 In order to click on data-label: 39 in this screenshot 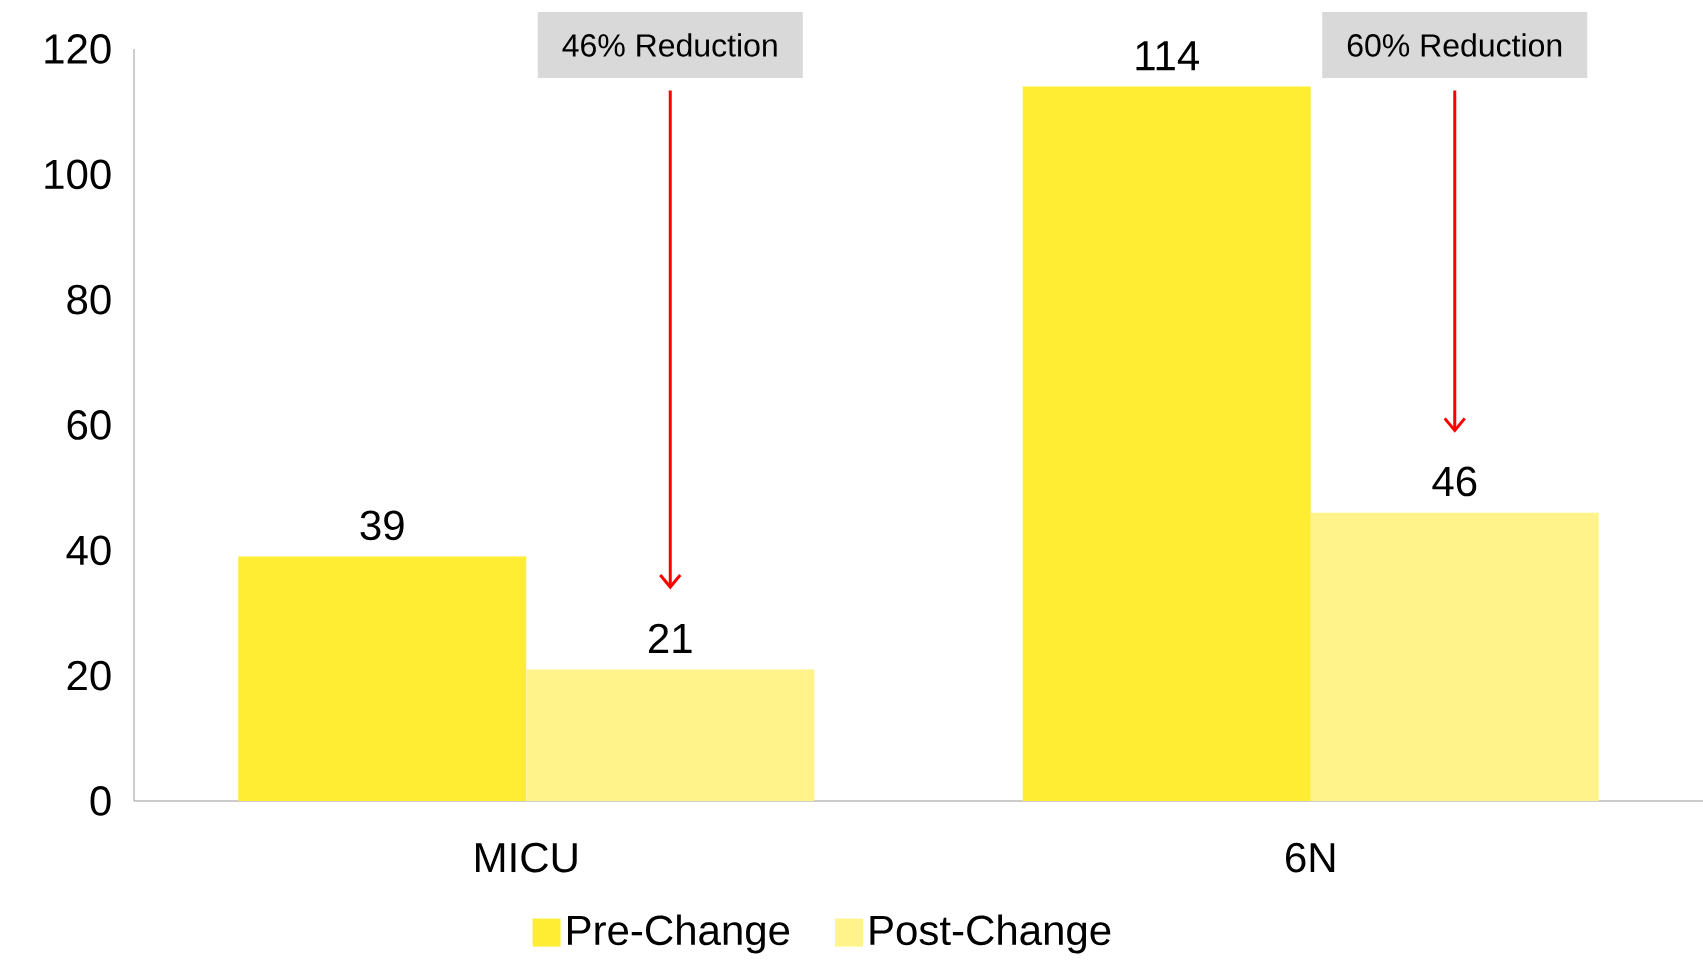, I will do `click(382, 525)`.